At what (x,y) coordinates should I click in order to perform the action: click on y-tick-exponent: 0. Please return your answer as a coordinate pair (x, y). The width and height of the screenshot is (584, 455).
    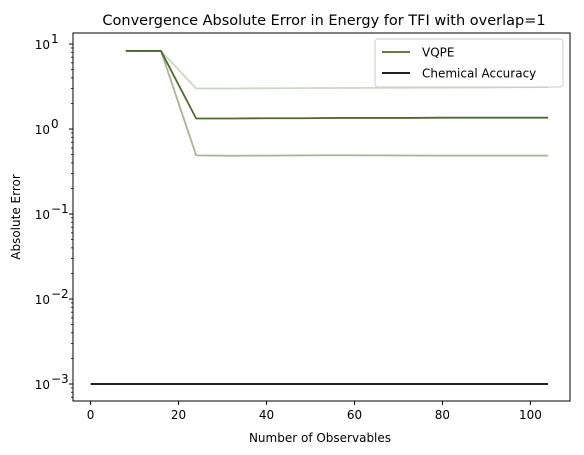
    Looking at the image, I should click on (55, 124).